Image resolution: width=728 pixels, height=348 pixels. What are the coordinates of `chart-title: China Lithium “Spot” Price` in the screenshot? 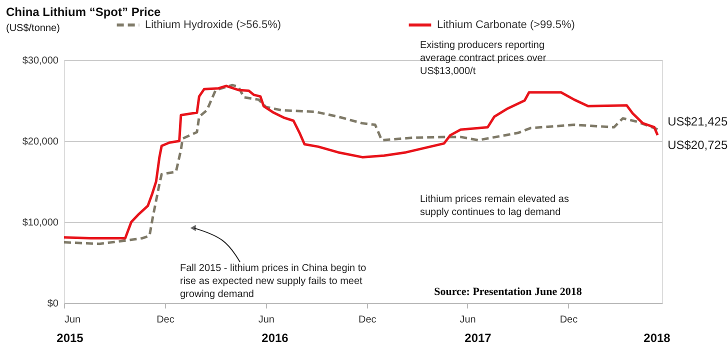 It's located at (83, 12).